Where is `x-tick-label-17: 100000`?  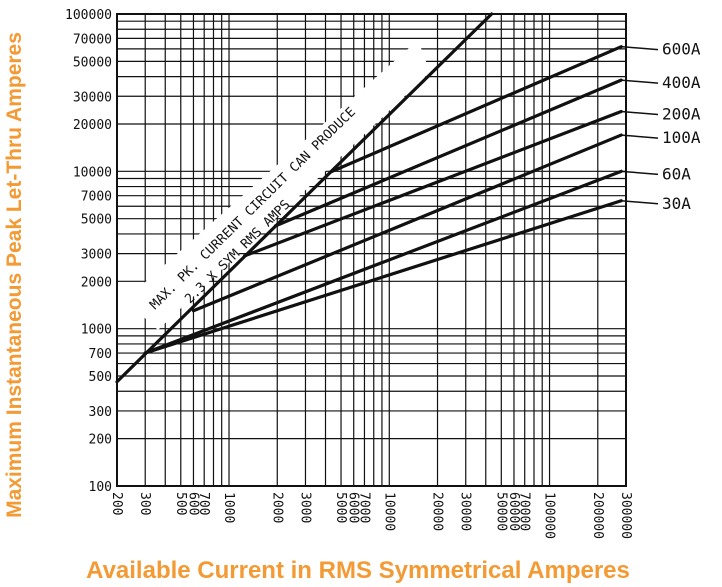
x-tick-label-17: 100000 is located at coordinates (549, 515).